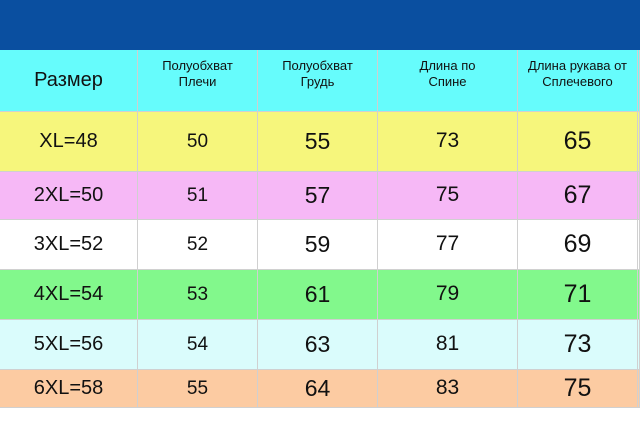 The image size is (640, 428). Describe the element at coordinates (448, 80) in the screenshot. I see `header-cell: Длина по Спине` at that location.